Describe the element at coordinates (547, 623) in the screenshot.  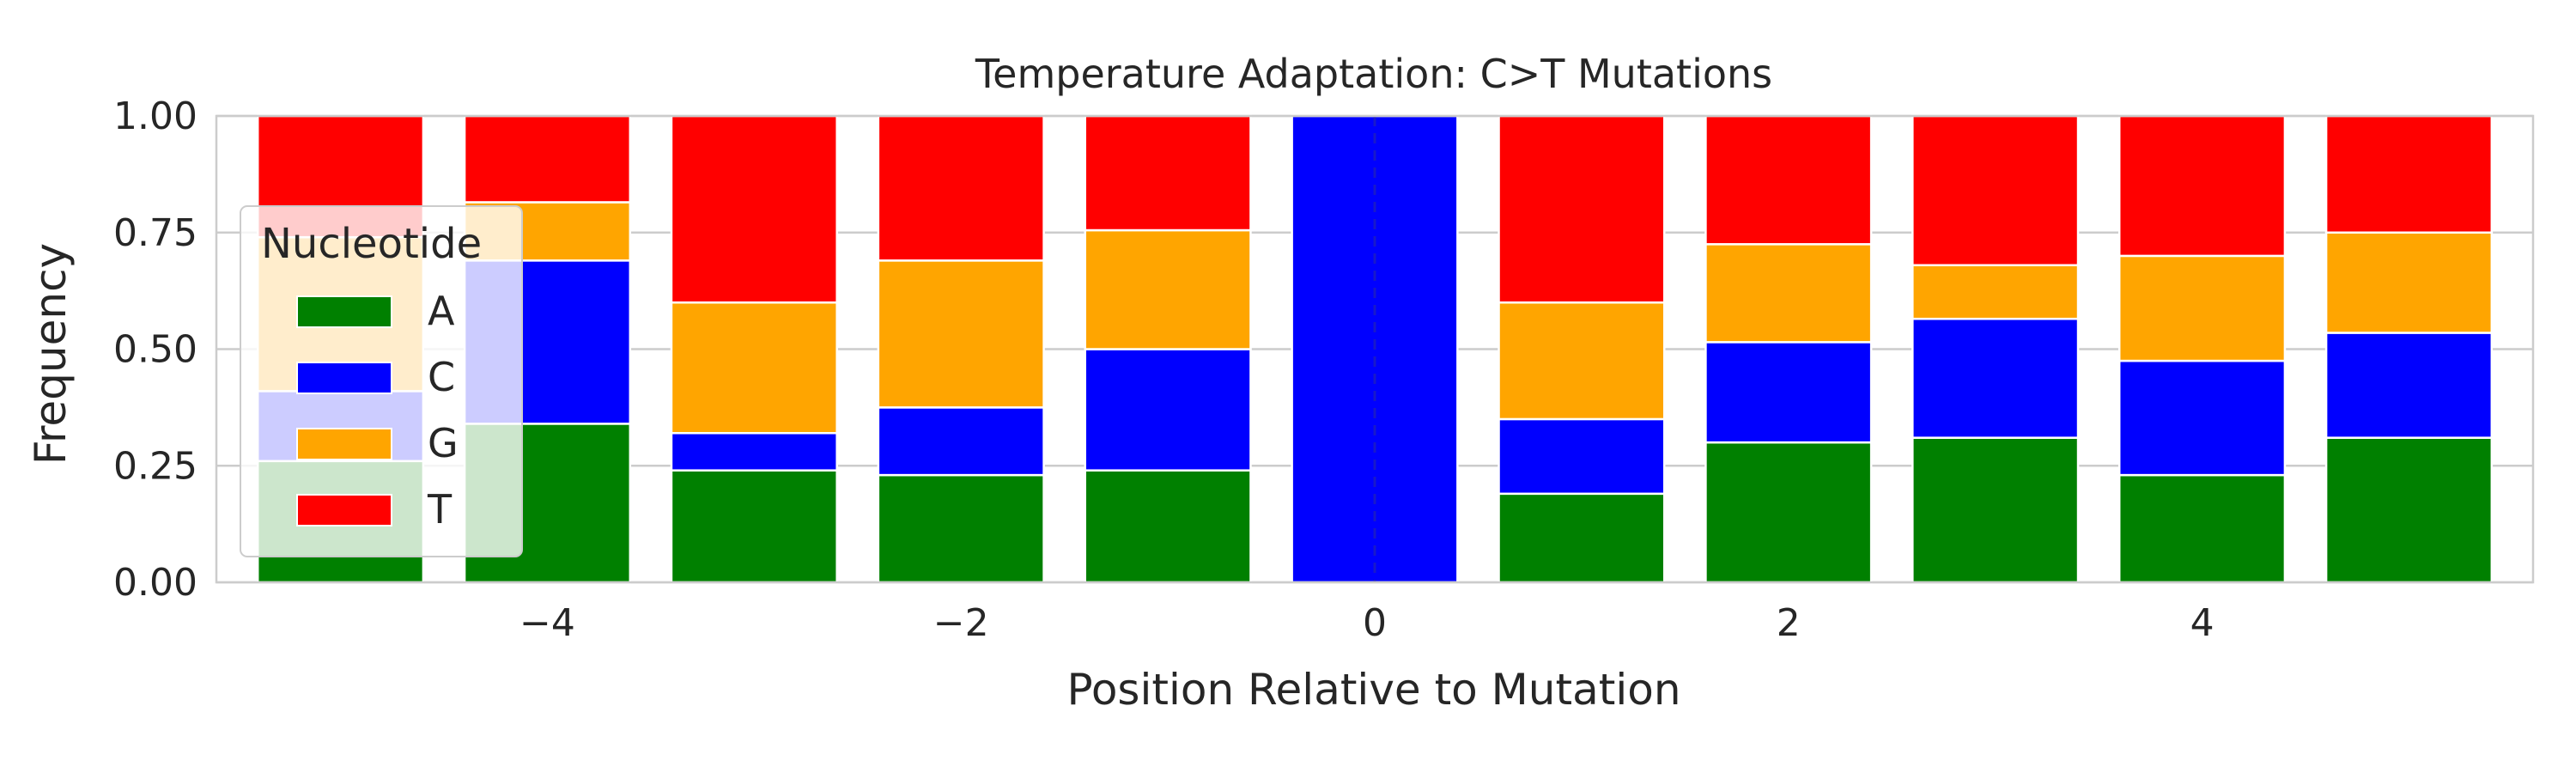
I see `x-tick-label: −4` at that location.